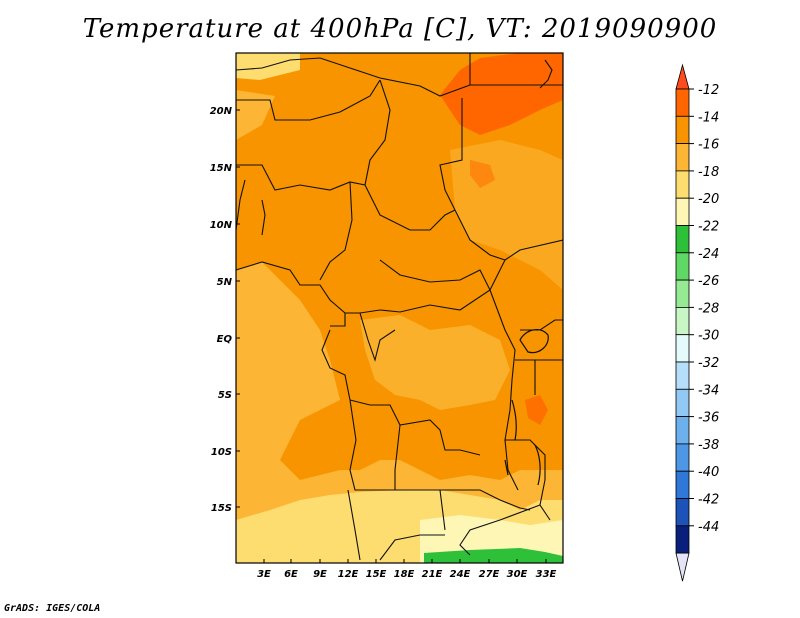  What do you see at coordinates (708, 418) in the screenshot?
I see `colorbar-label: -36` at bounding box center [708, 418].